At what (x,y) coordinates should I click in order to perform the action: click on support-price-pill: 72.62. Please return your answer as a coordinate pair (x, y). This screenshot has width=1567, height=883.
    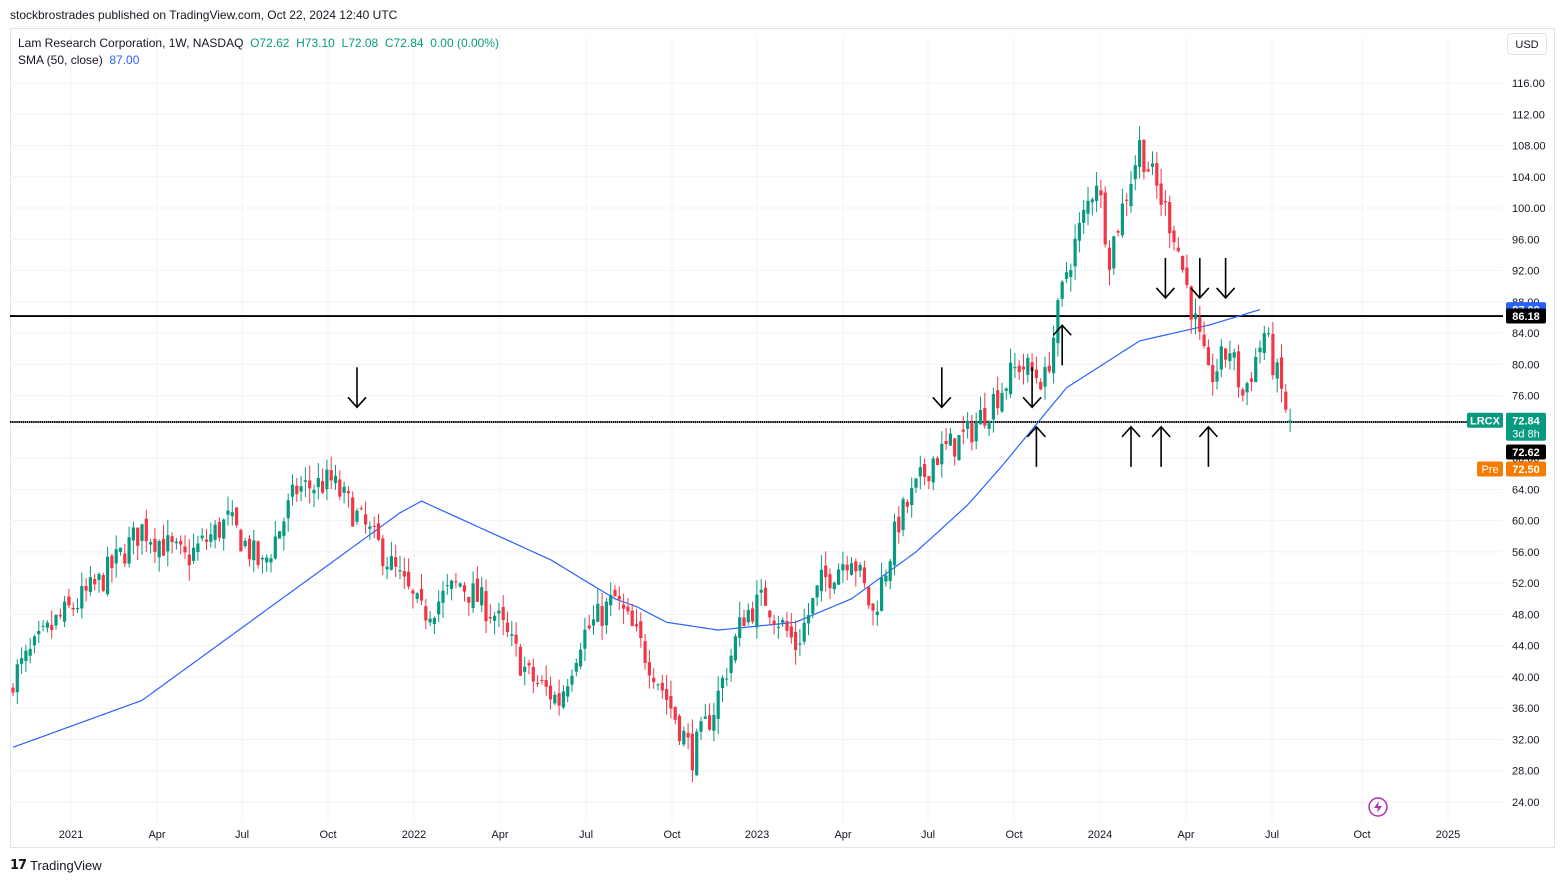
    Looking at the image, I should click on (1526, 452).